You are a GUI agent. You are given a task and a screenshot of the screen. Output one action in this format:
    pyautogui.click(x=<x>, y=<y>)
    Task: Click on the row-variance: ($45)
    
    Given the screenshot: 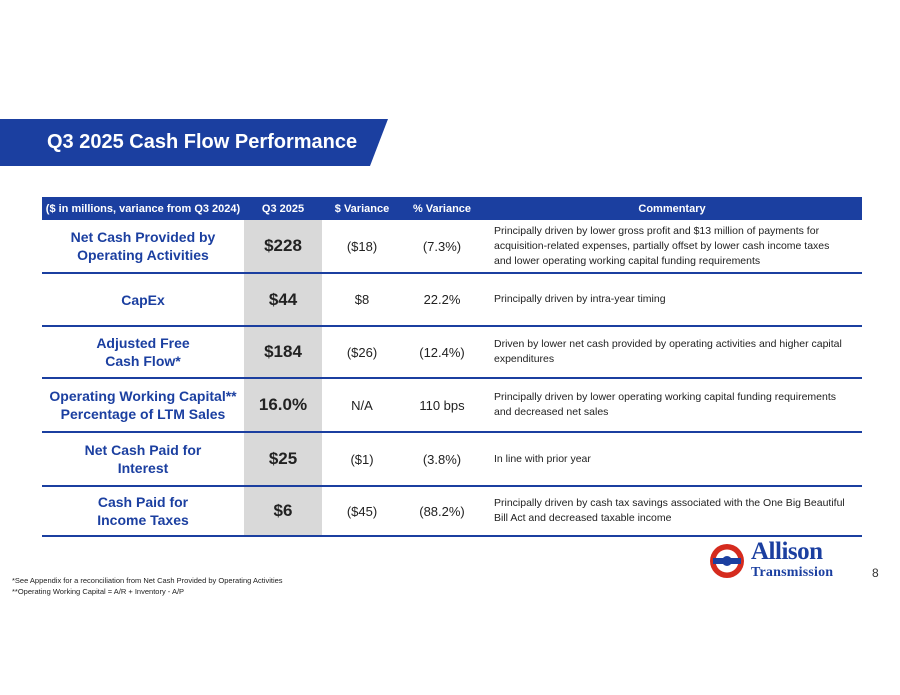 What is the action you would take?
    pyautogui.click(x=362, y=511)
    